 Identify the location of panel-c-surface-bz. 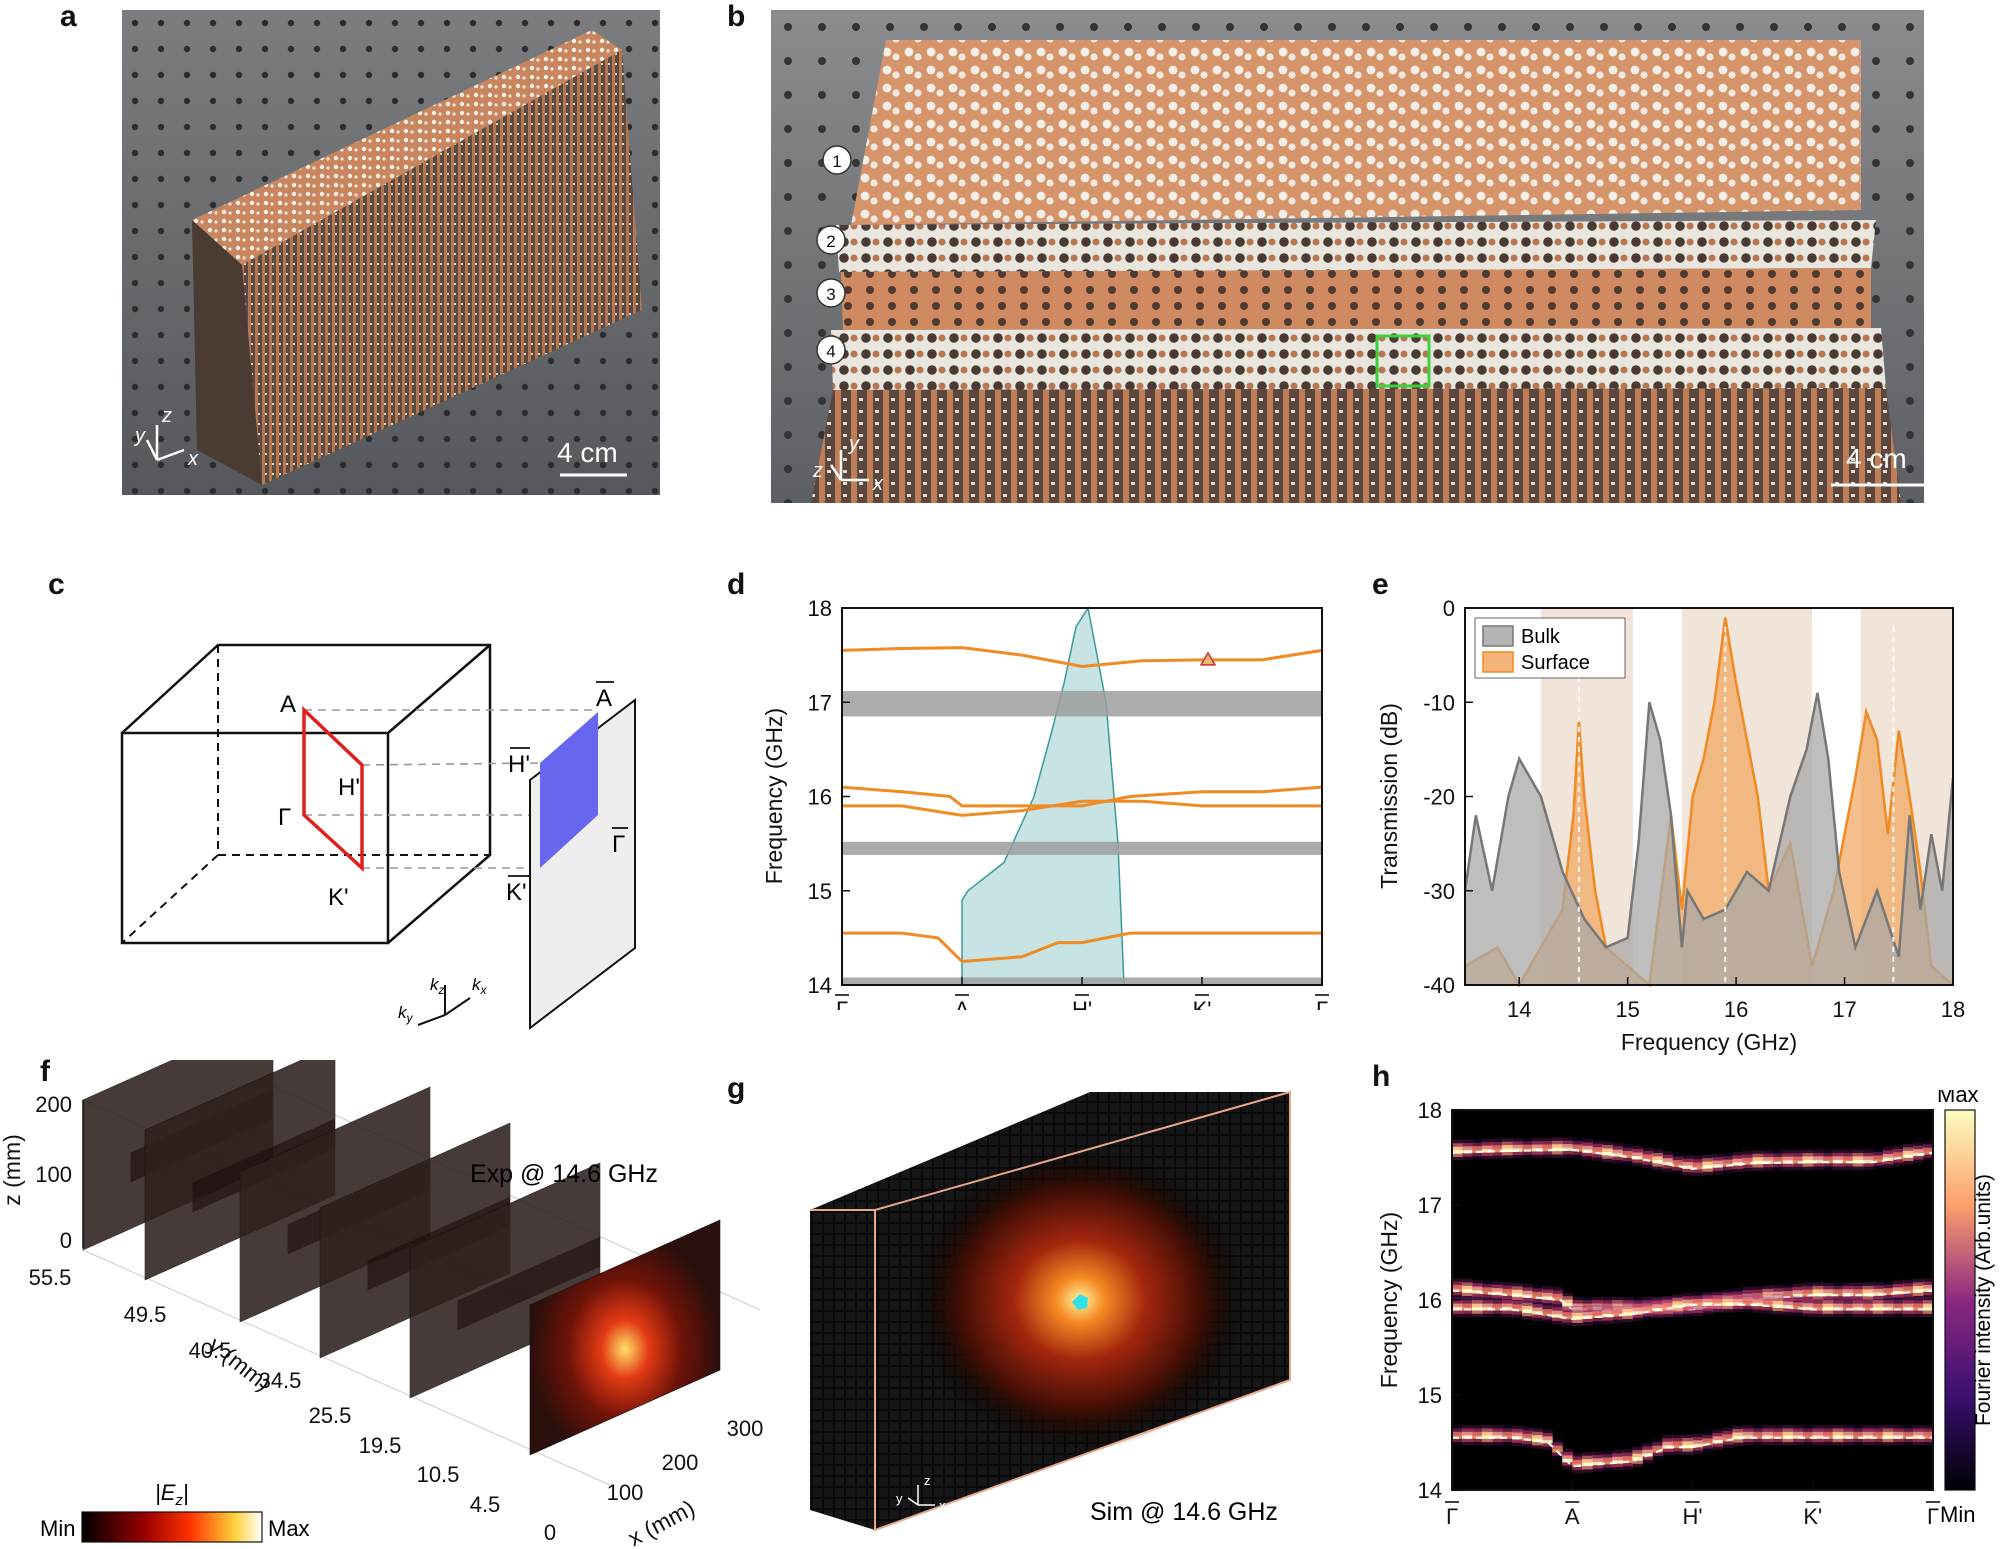
(569, 790).